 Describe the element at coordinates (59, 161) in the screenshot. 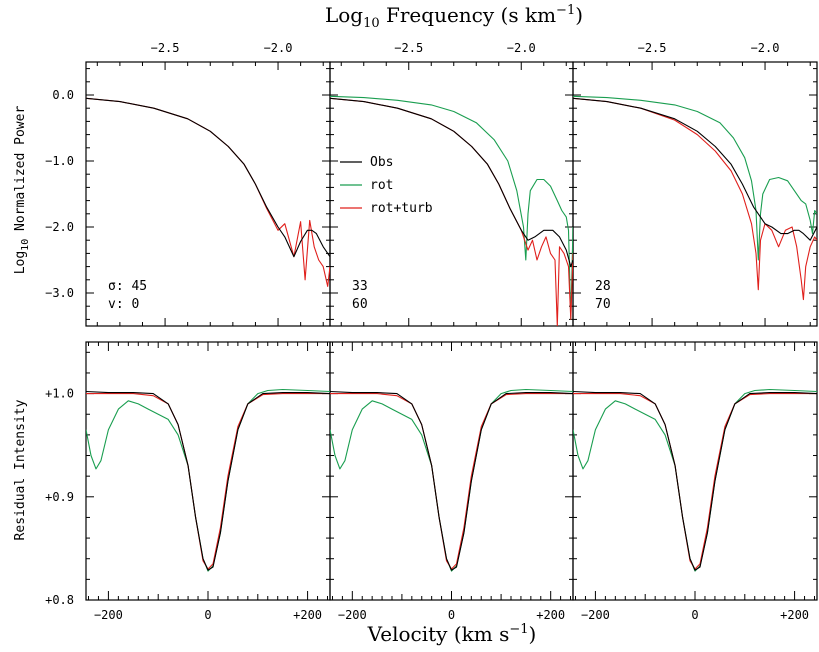

I see `power-tick-label: −1.0` at that location.